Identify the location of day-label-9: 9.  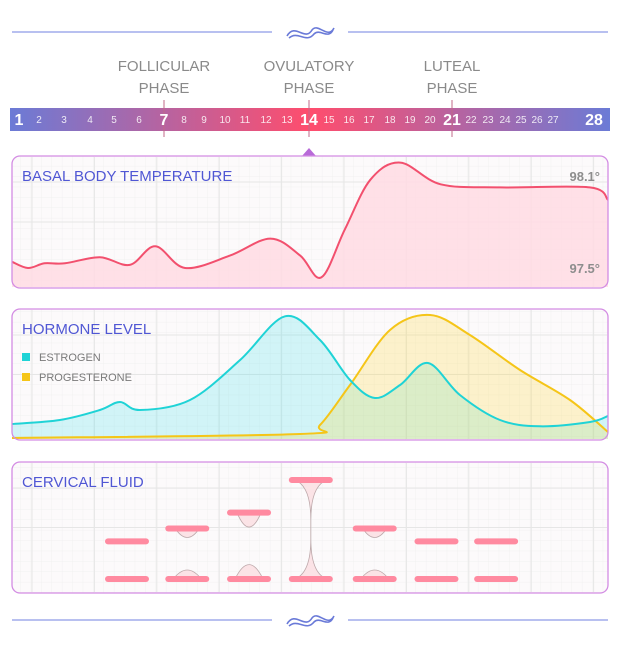
(204, 120).